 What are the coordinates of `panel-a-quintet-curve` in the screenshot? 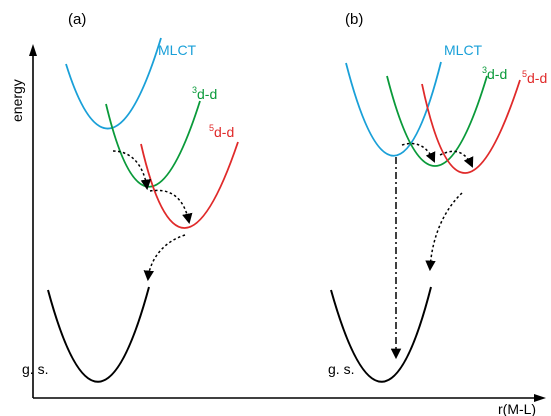 It's located at (189, 185).